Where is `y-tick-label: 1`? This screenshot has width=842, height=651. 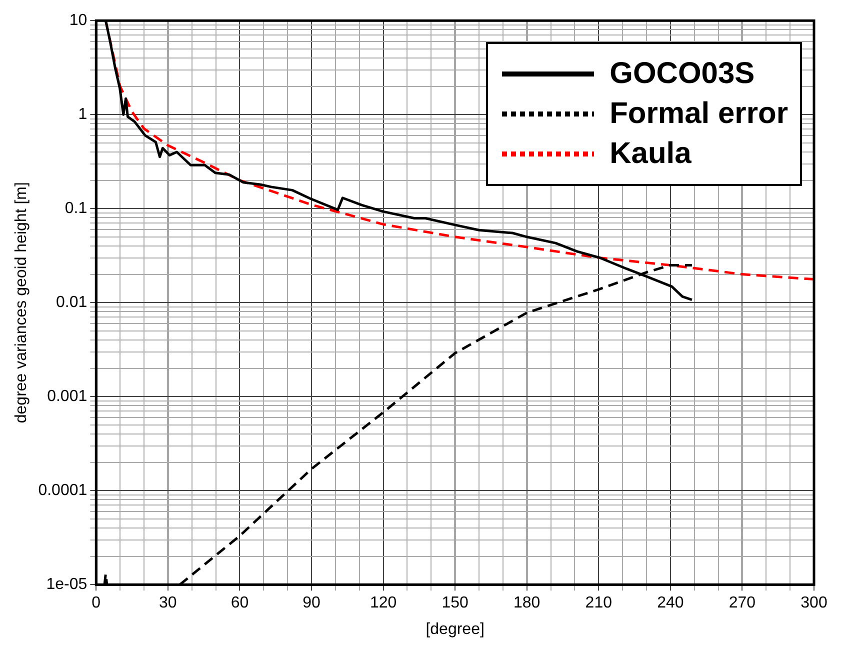 y-tick-label: 1 is located at coordinates (83, 115).